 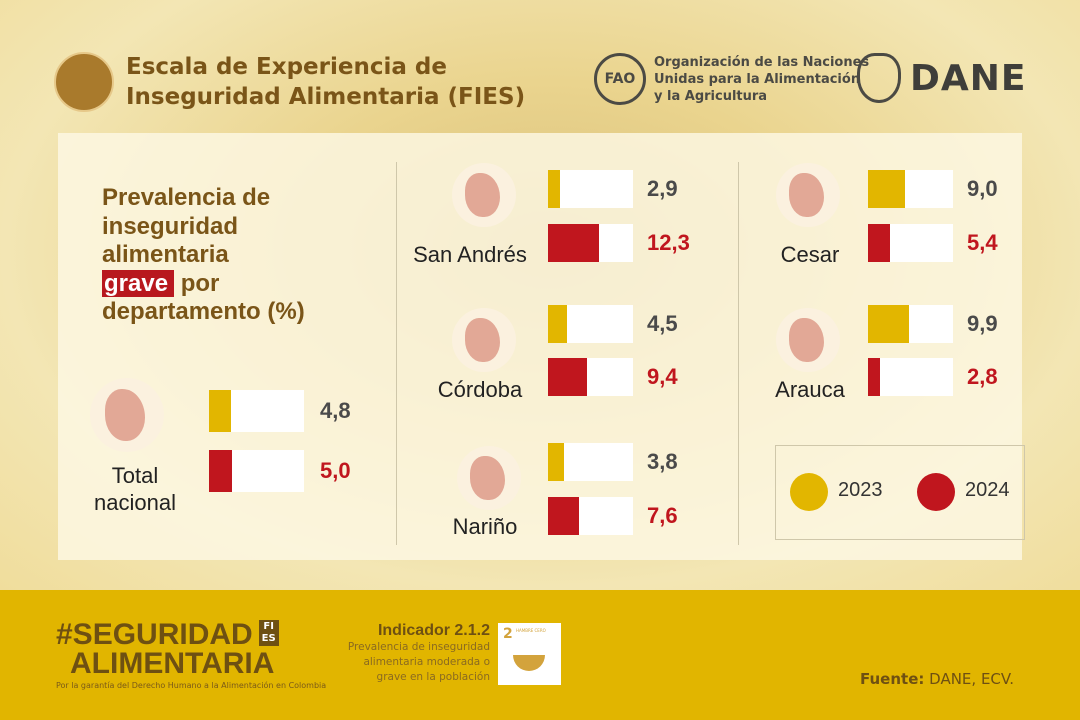 What do you see at coordinates (485, 526) in the screenshot?
I see `department-label: Nariño` at bounding box center [485, 526].